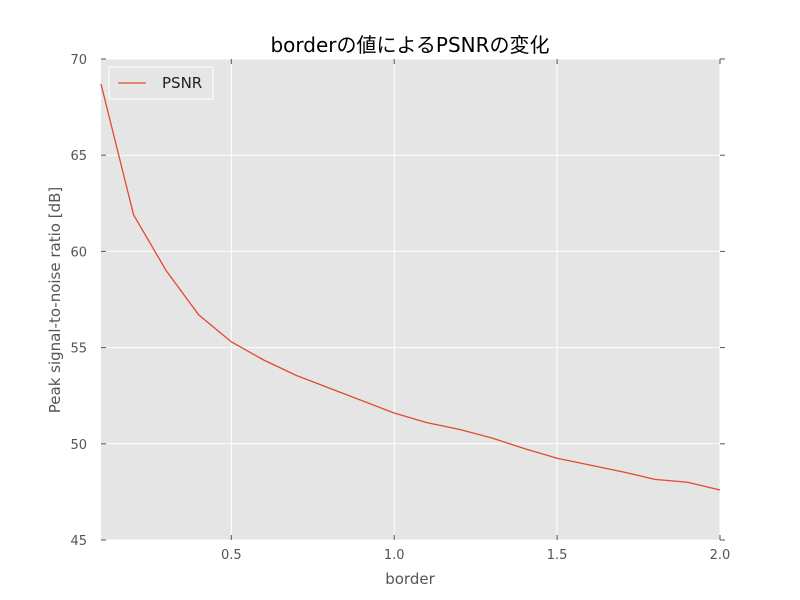 The width and height of the screenshot is (800, 600). What do you see at coordinates (409, 45) in the screenshot?
I see `chart-title: borderの値によるPSNRの変化` at bounding box center [409, 45].